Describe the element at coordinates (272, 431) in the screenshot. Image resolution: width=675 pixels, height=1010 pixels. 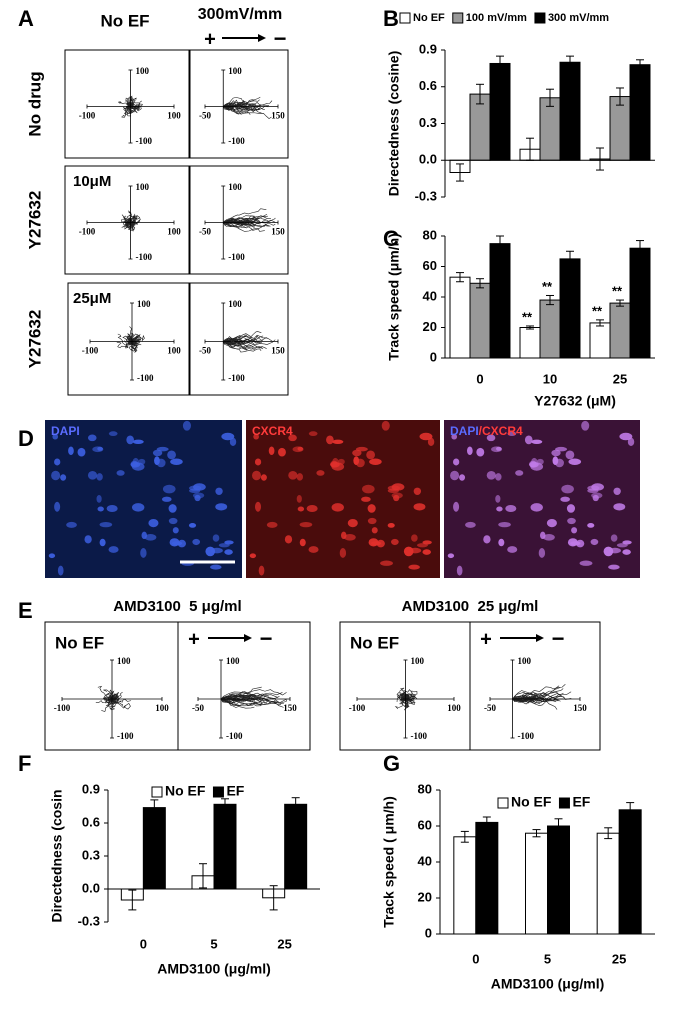
I see `channel-label-part: CXCR4` at that location.